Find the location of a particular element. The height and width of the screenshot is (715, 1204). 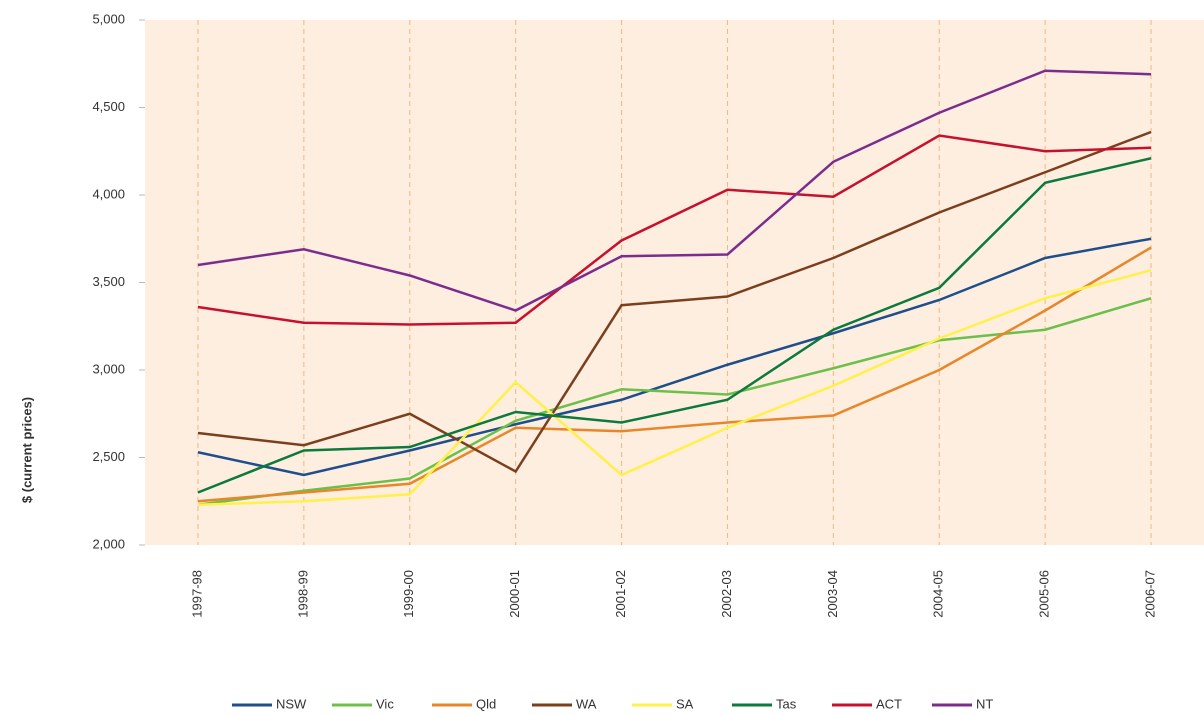

x-tick-label: 2000-01 is located at coordinates (514, 594).